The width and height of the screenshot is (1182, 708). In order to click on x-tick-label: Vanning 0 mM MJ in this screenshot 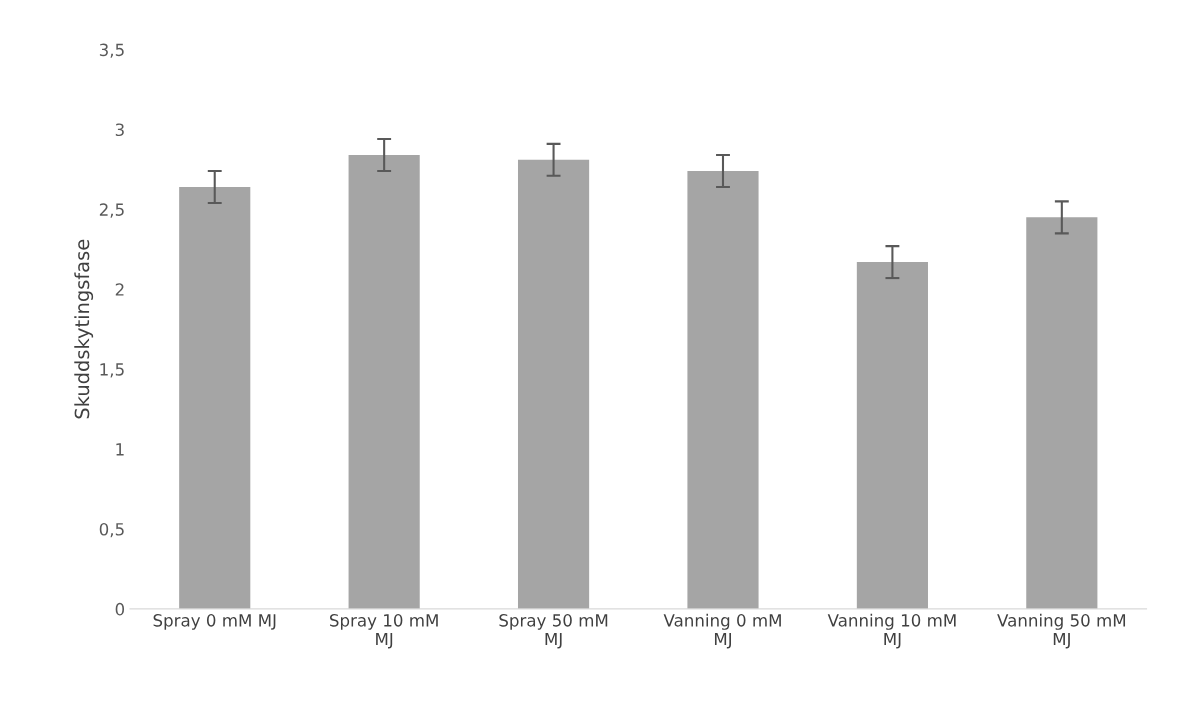, I will do `click(722, 631)`.